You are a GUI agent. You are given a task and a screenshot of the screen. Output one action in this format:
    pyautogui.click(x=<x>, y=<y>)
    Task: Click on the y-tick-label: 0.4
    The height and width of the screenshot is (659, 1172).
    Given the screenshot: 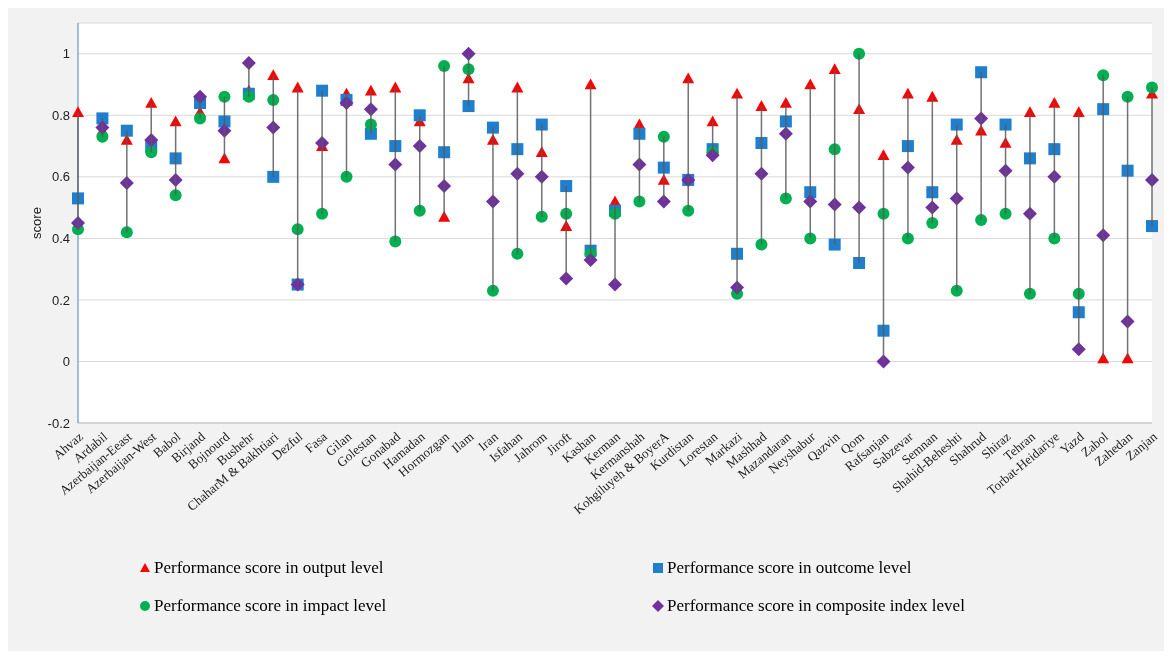 What is the action you would take?
    pyautogui.click(x=60, y=238)
    